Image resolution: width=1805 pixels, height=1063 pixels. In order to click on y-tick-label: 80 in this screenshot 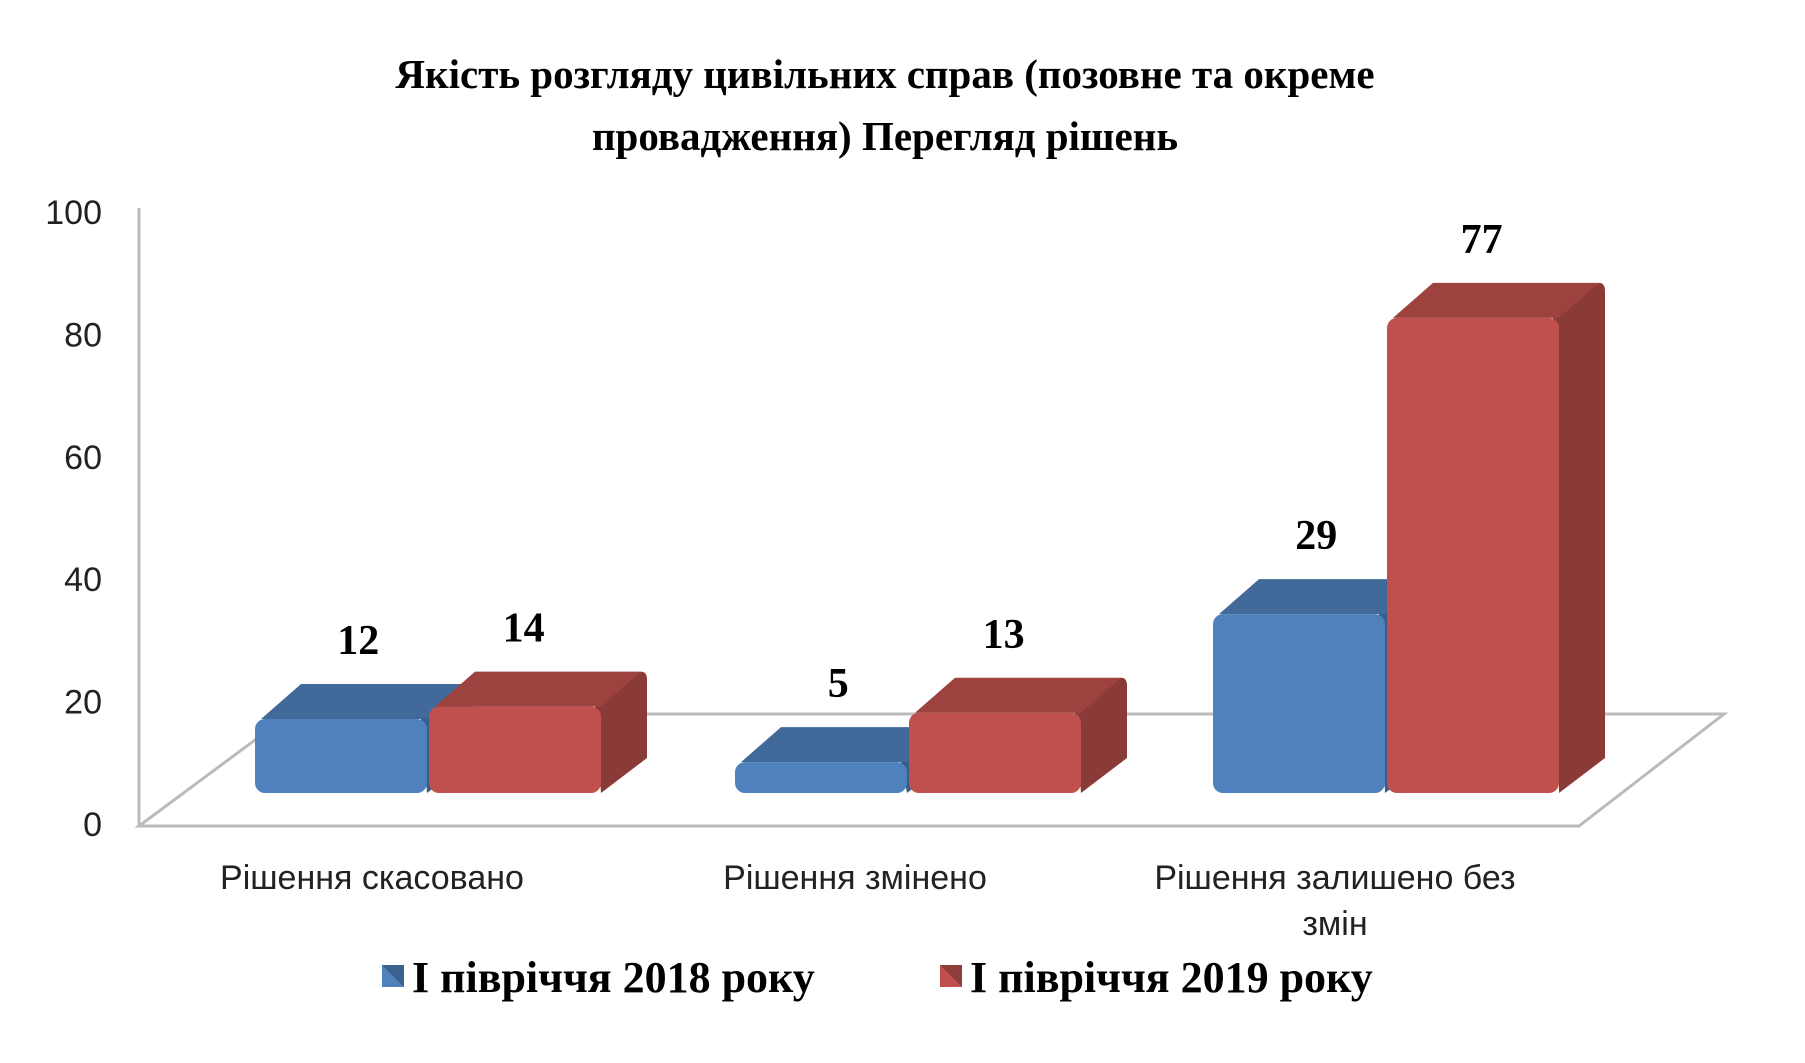, I will do `click(83, 335)`.